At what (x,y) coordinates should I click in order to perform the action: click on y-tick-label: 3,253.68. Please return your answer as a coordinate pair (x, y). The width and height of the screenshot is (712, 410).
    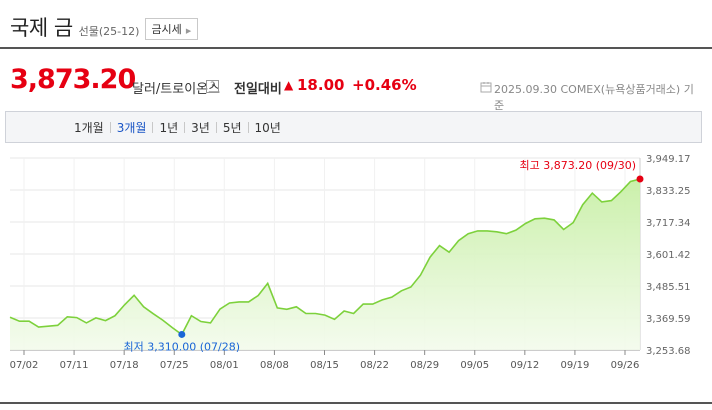
    Looking at the image, I should click on (668, 351).